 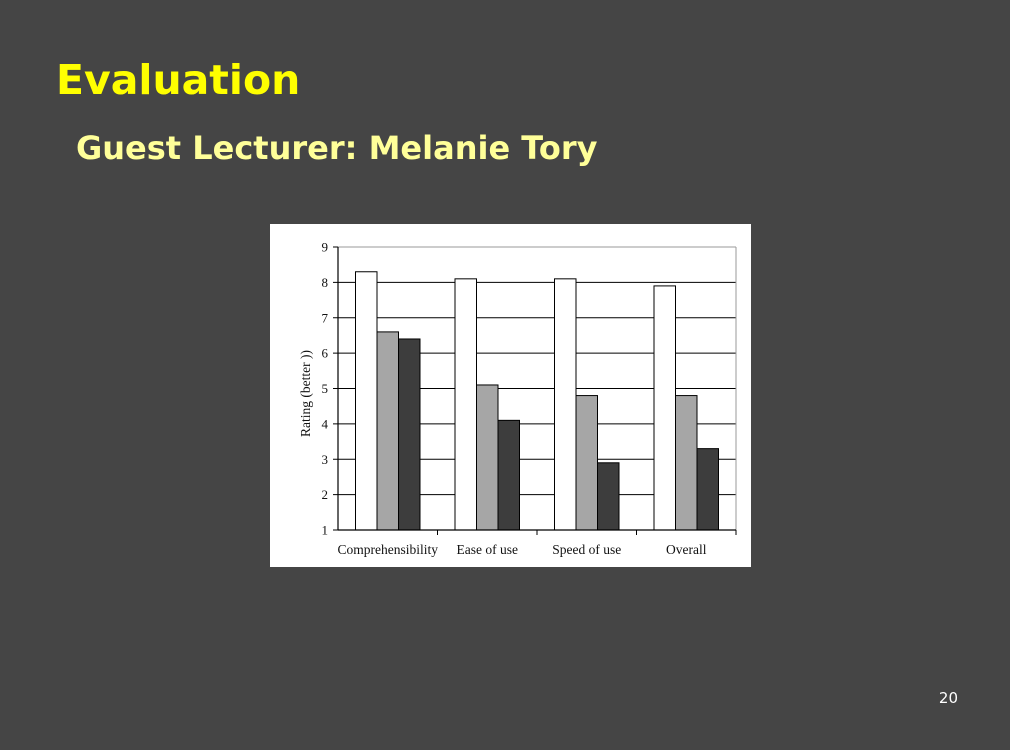 I want to click on y-axis-label: Rating (better )), so click(x=305, y=393).